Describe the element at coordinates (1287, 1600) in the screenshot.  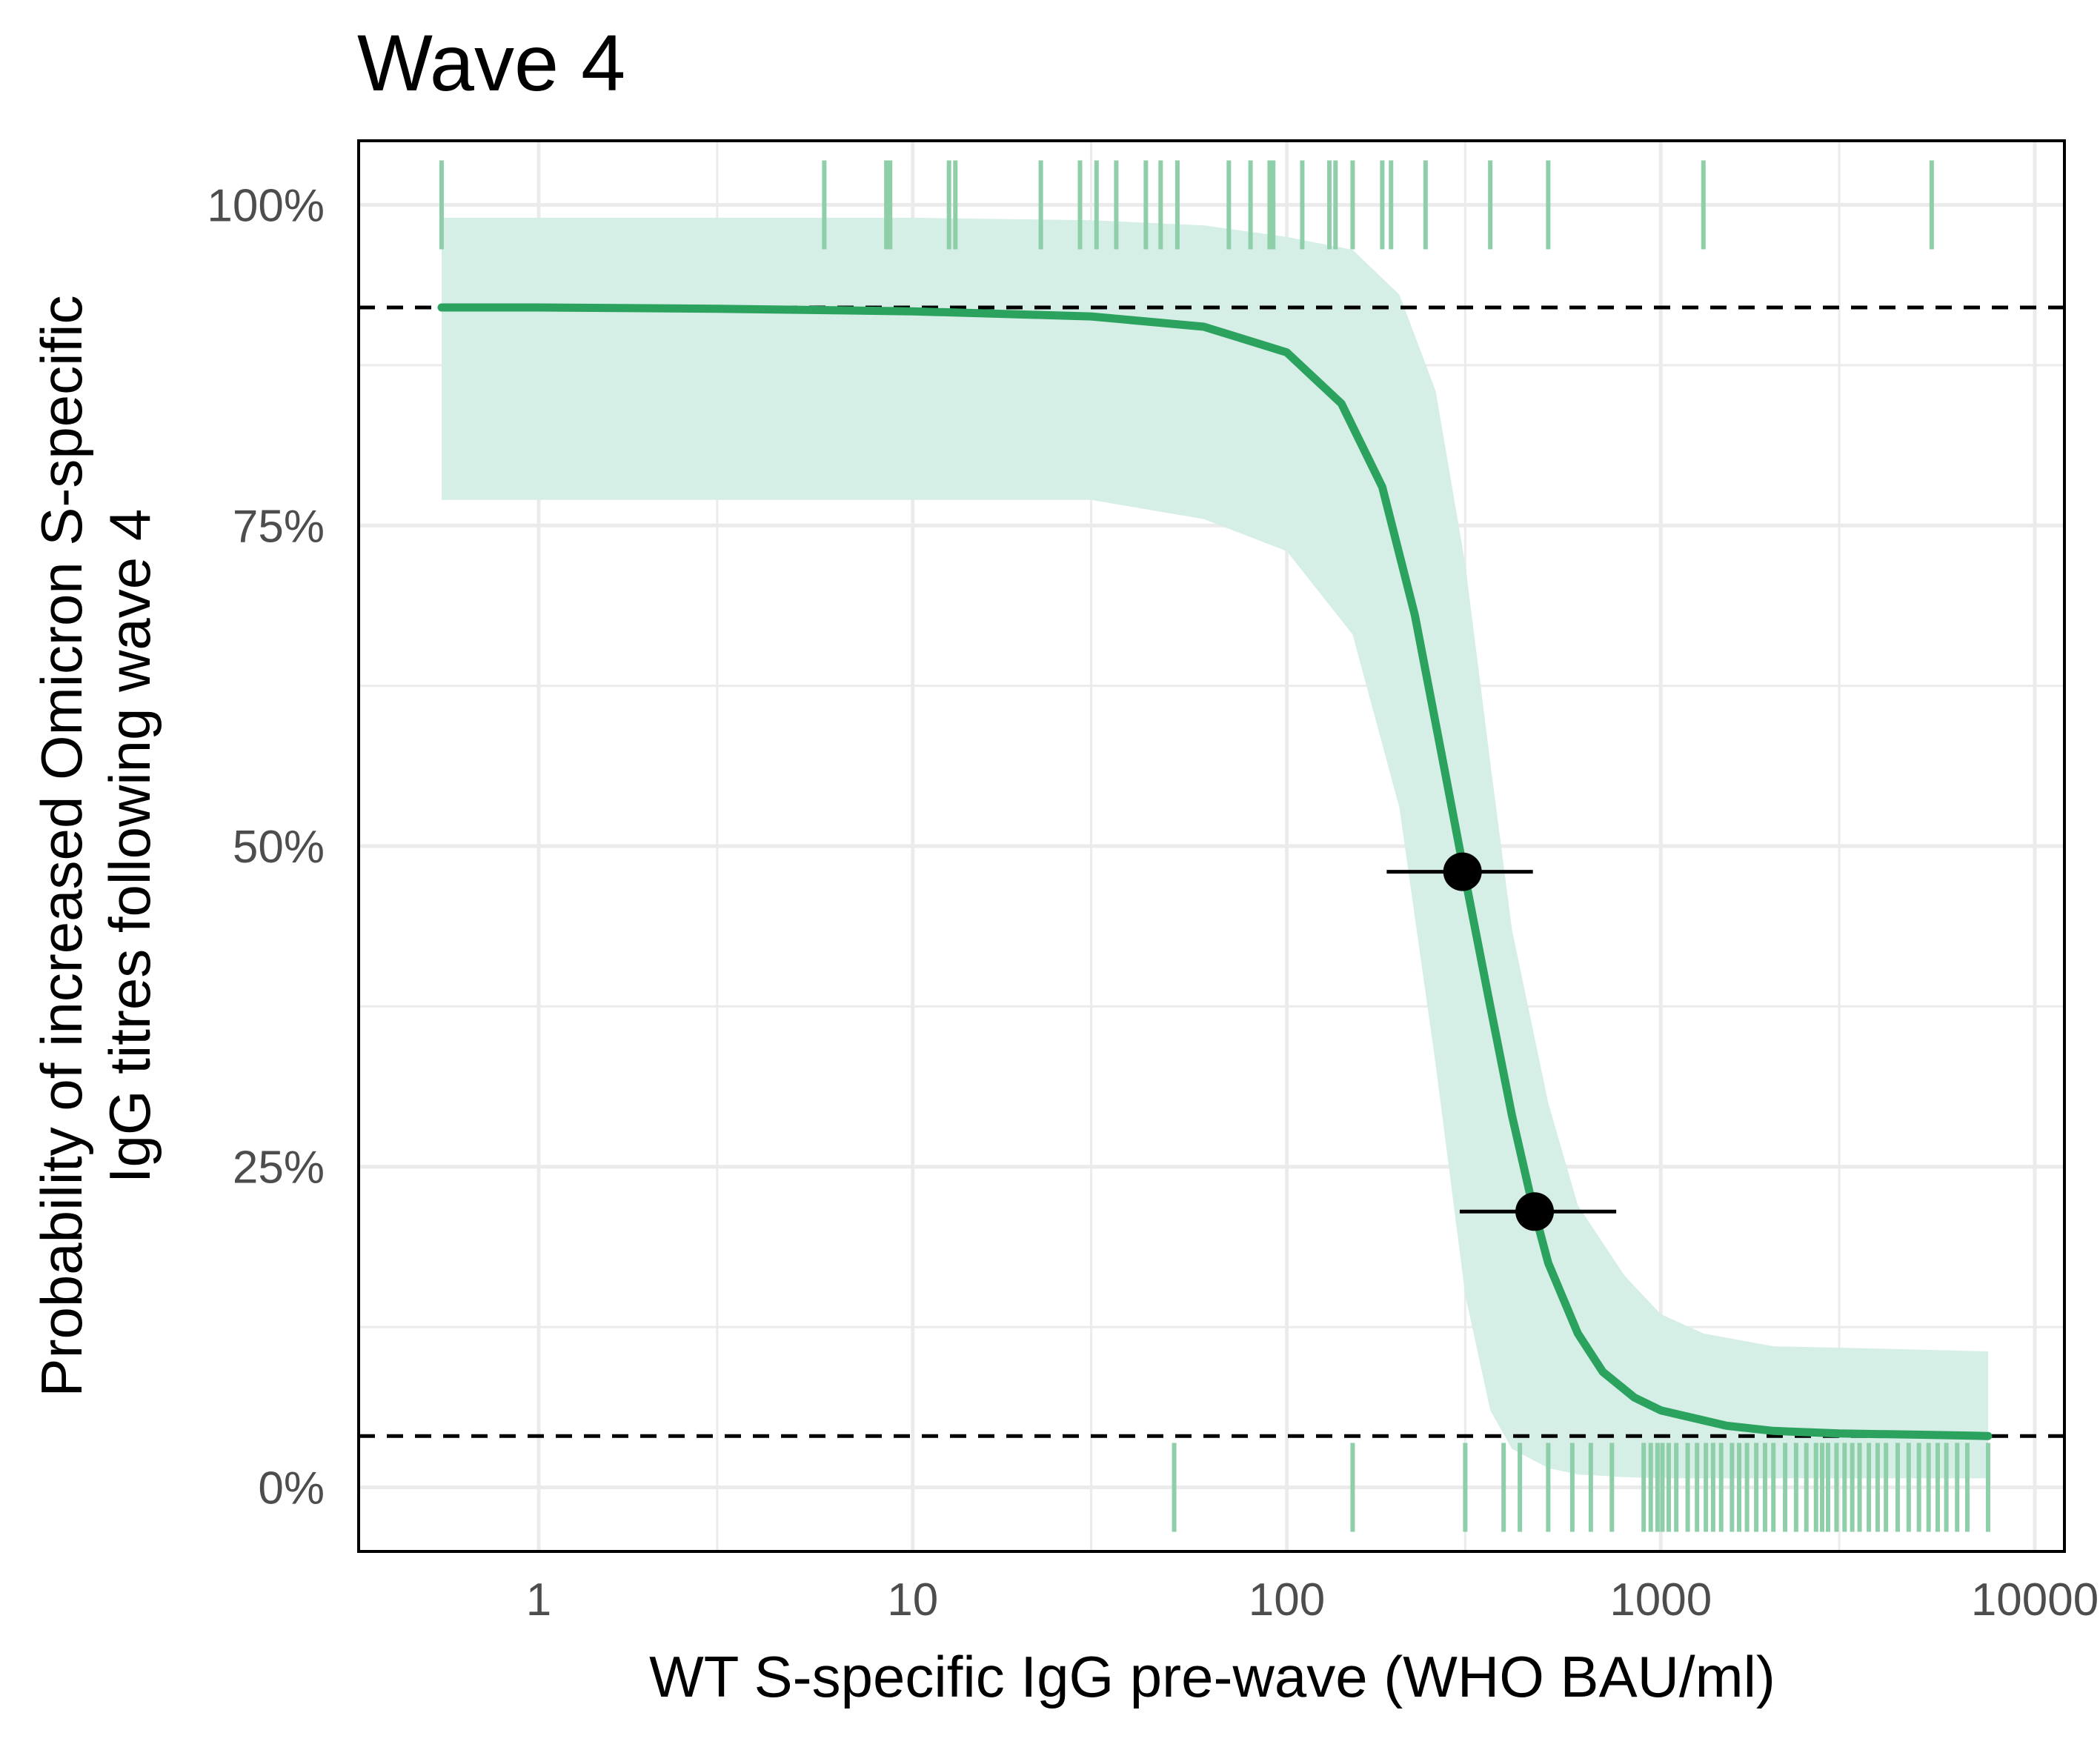
I see `x-tick-label: 100` at that location.